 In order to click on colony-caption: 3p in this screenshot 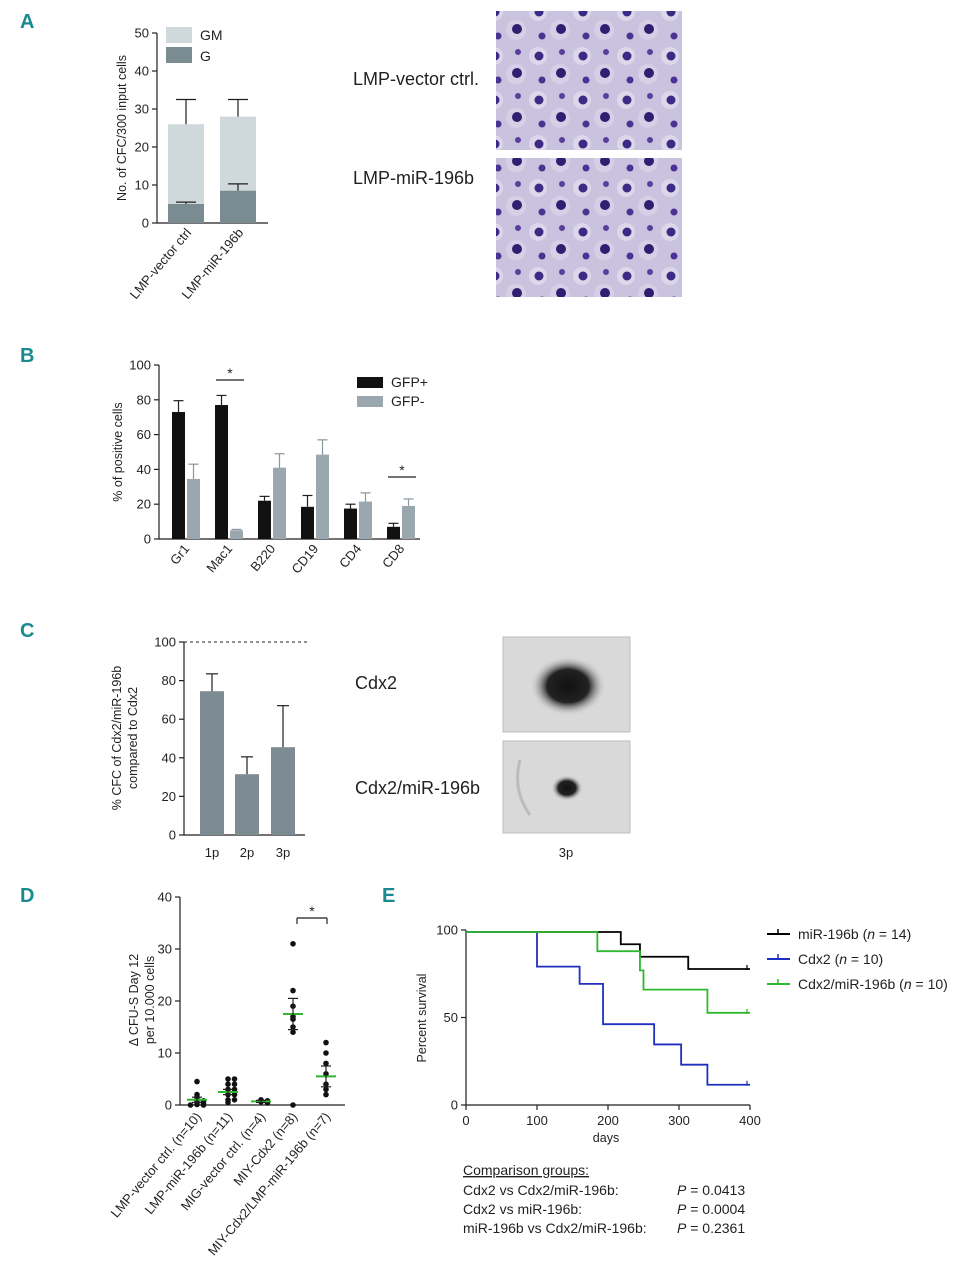, I will do `click(566, 852)`.